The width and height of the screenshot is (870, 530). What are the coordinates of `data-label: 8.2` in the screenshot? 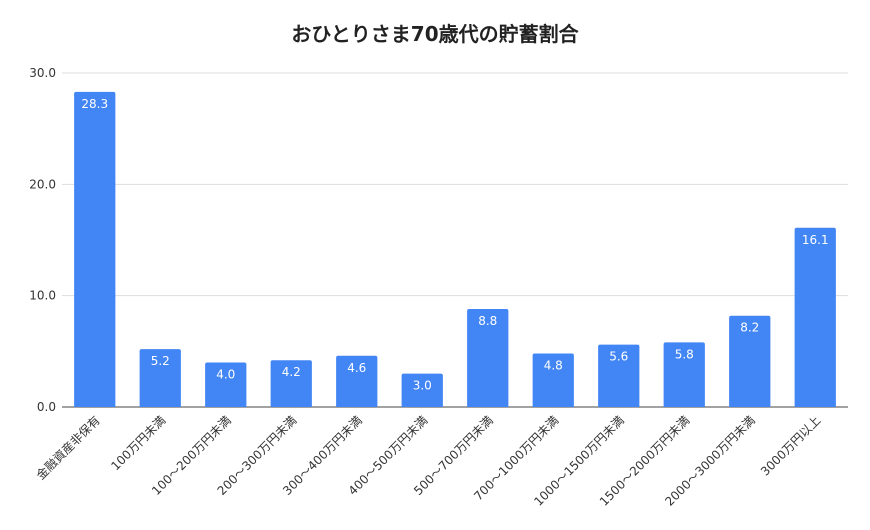 It's located at (749, 328).